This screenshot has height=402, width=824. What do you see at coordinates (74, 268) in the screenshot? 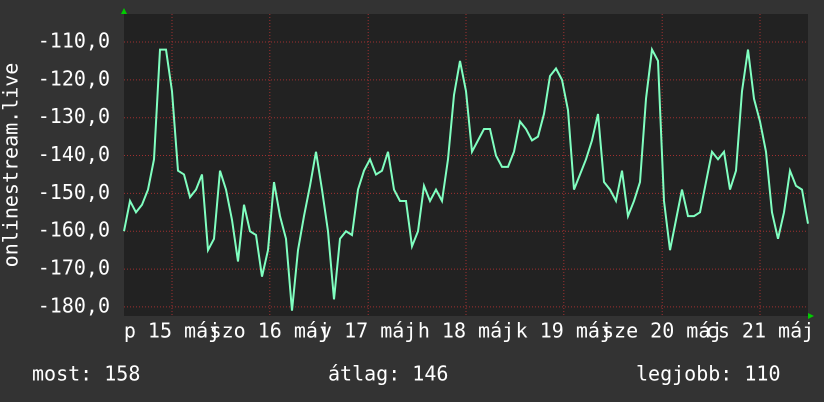
I see `y-tick-label: -170,0` at bounding box center [74, 268].